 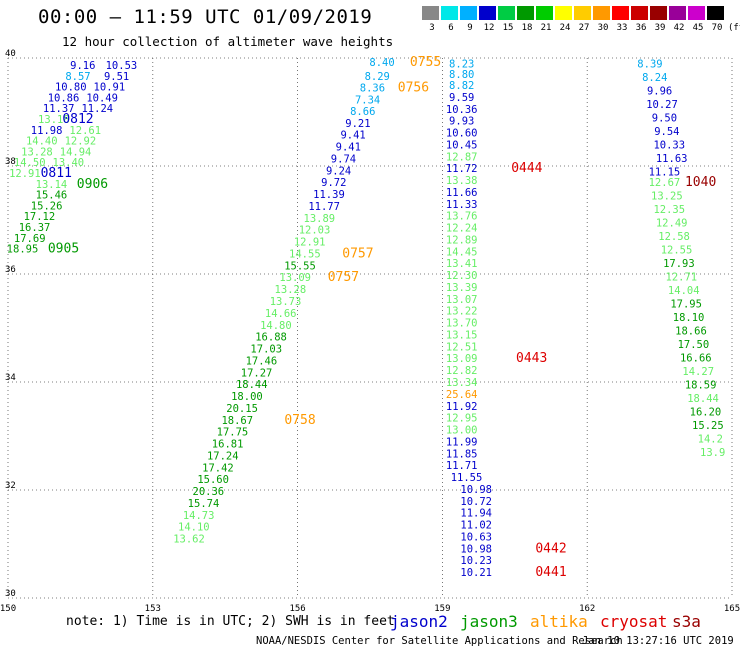 What do you see at coordinates (54, 120) in the screenshot?
I see `wave-height-label: 13.18` at bounding box center [54, 120].